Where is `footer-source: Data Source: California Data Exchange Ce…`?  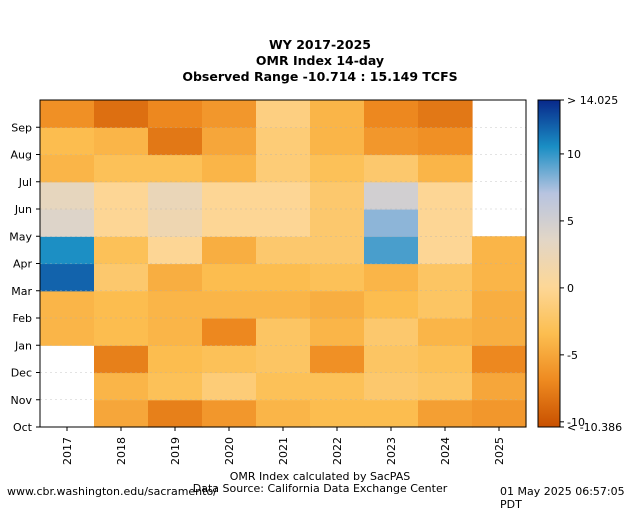 footer-source: Data Source: California Data Exchange Ce… is located at coordinates (320, 488).